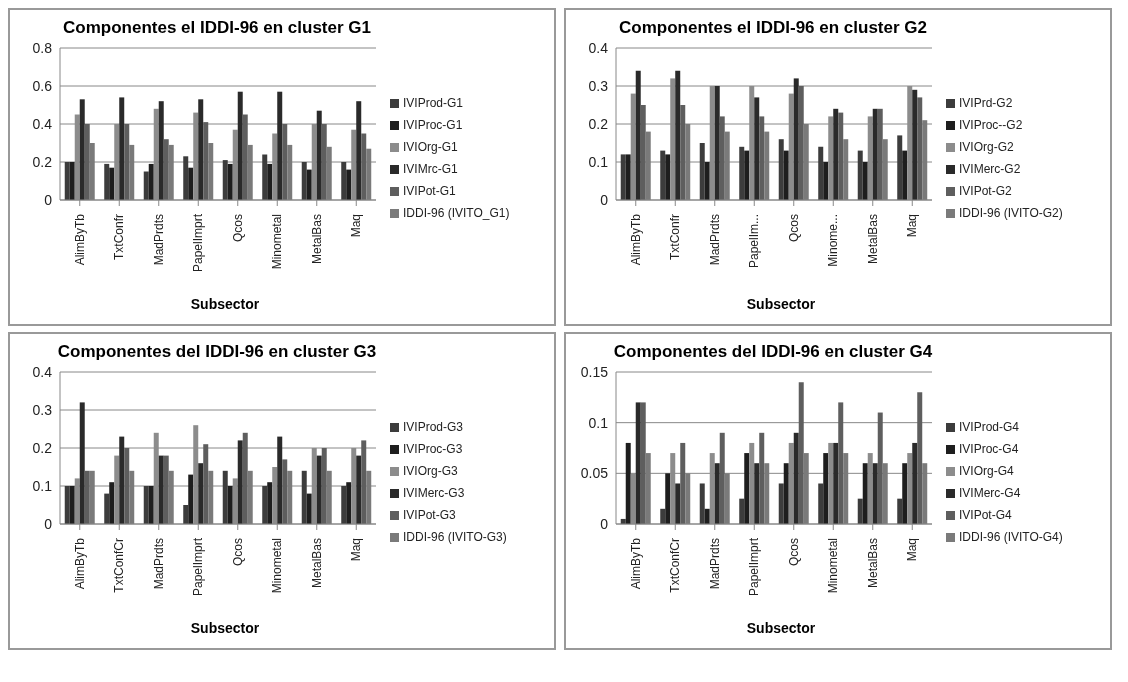 The height and width of the screenshot is (682, 1128). Describe the element at coordinates (433, 427) in the screenshot. I see `legend-label: IVIProd-G3` at that location.